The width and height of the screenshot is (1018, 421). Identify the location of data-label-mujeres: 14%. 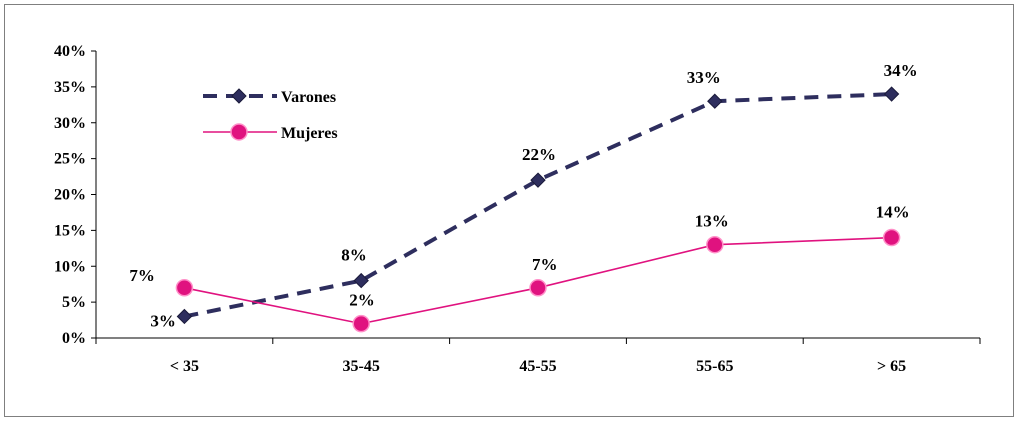
(893, 212).